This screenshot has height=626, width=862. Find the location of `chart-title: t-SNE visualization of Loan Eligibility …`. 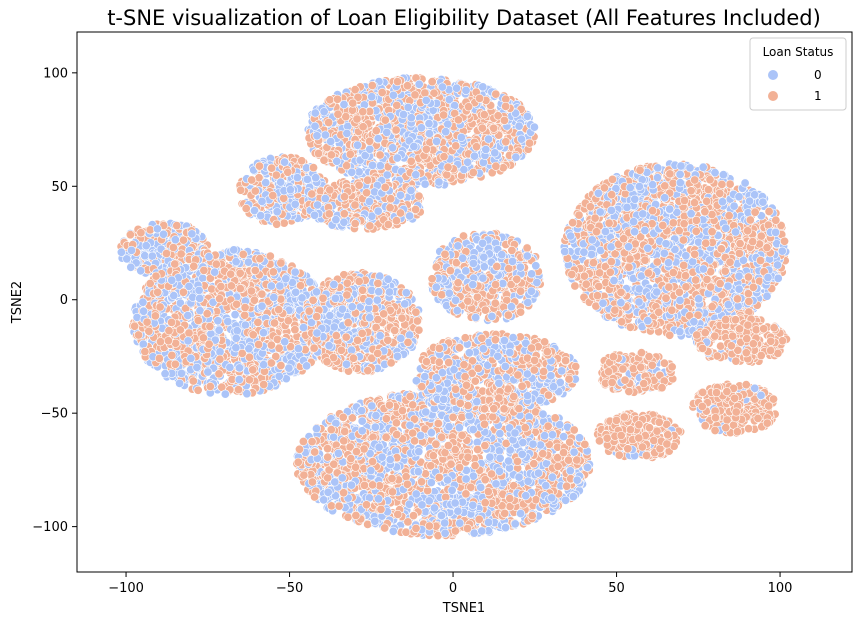

chart-title: t-SNE visualization of Loan Eligibility … is located at coordinates (464, 18).